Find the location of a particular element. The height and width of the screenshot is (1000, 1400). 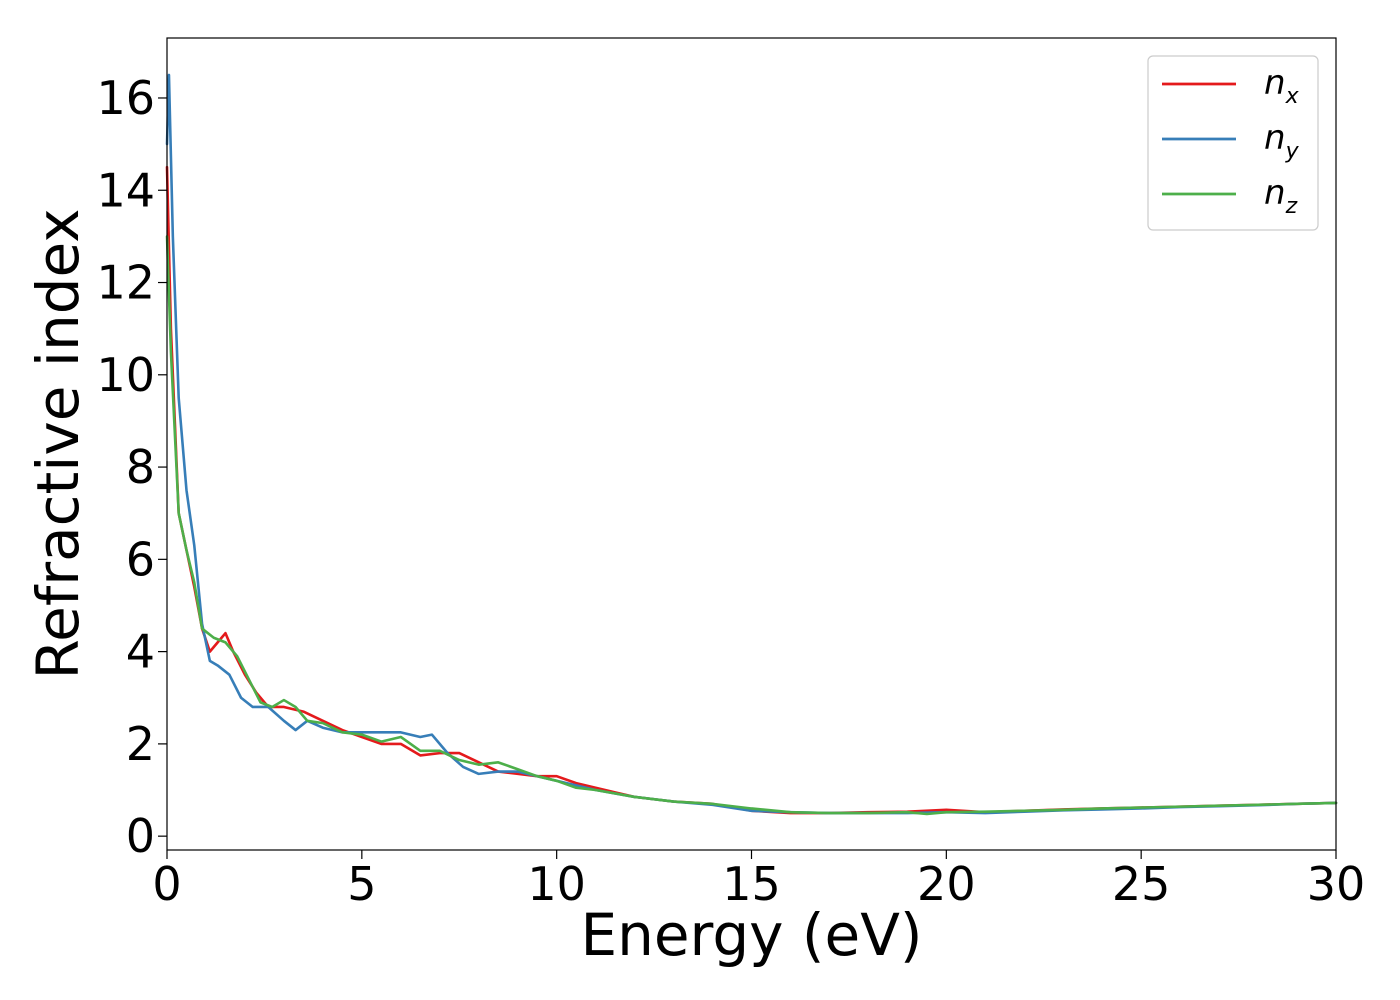

x-tick-label: 15 is located at coordinates (751, 884).